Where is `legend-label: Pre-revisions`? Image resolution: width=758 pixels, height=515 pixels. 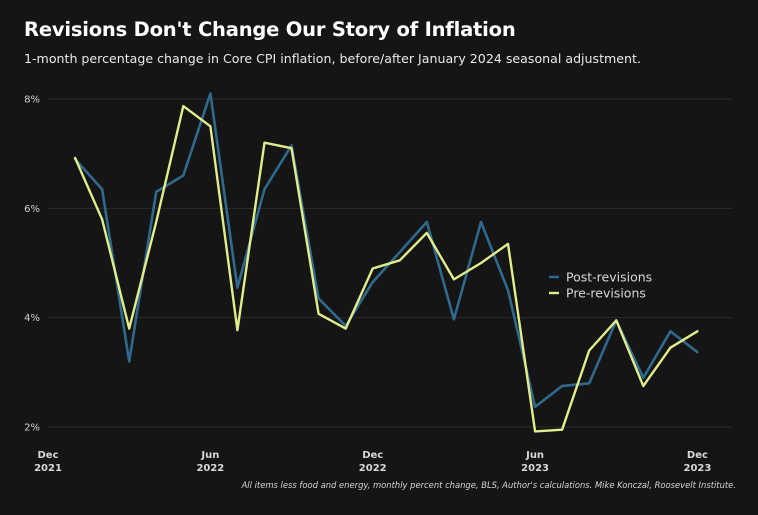 legend-label: Pre-revisions is located at coordinates (606, 293).